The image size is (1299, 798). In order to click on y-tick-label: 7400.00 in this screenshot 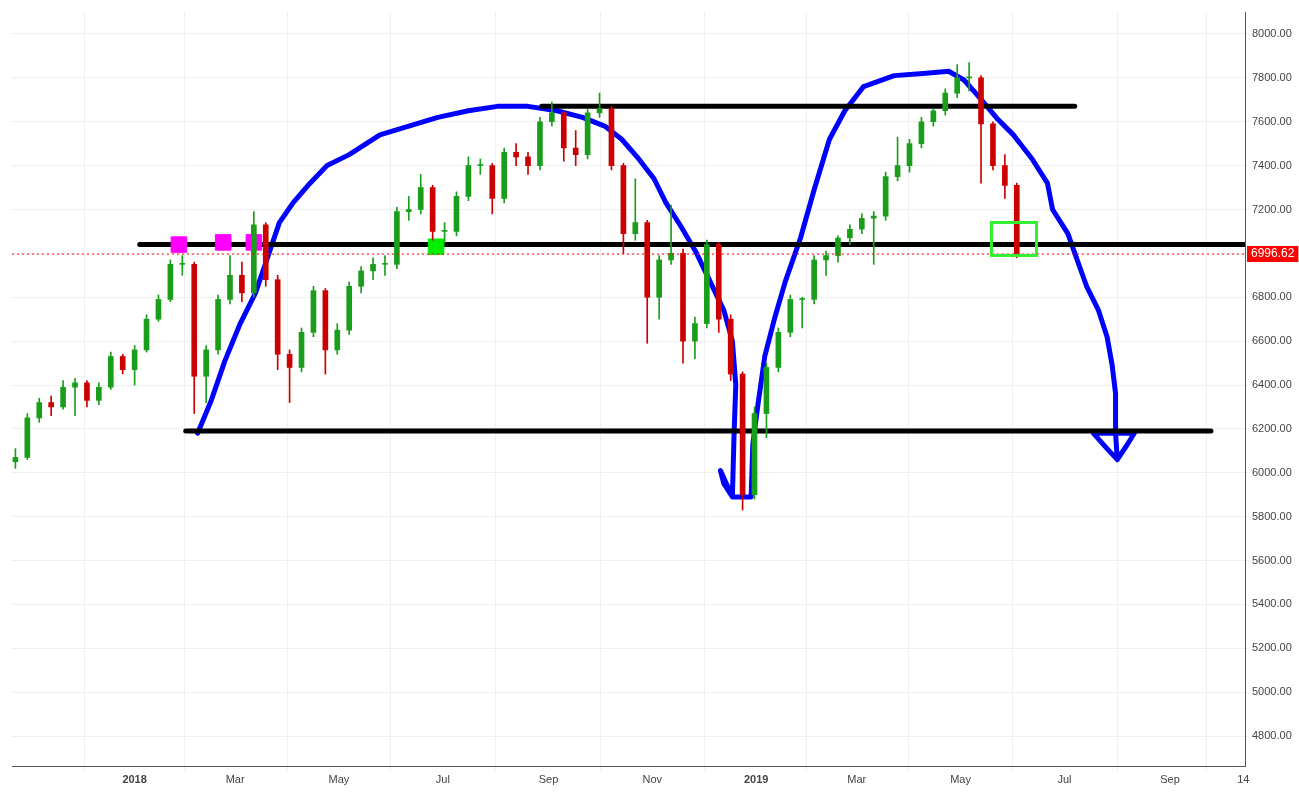, I will do `click(1272, 164)`.